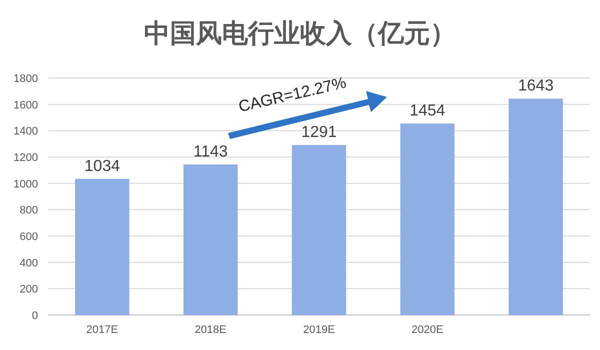 This screenshot has width=600, height=350. Describe the element at coordinates (29, 290) in the screenshot. I see `y-tick-label: 200` at that location.